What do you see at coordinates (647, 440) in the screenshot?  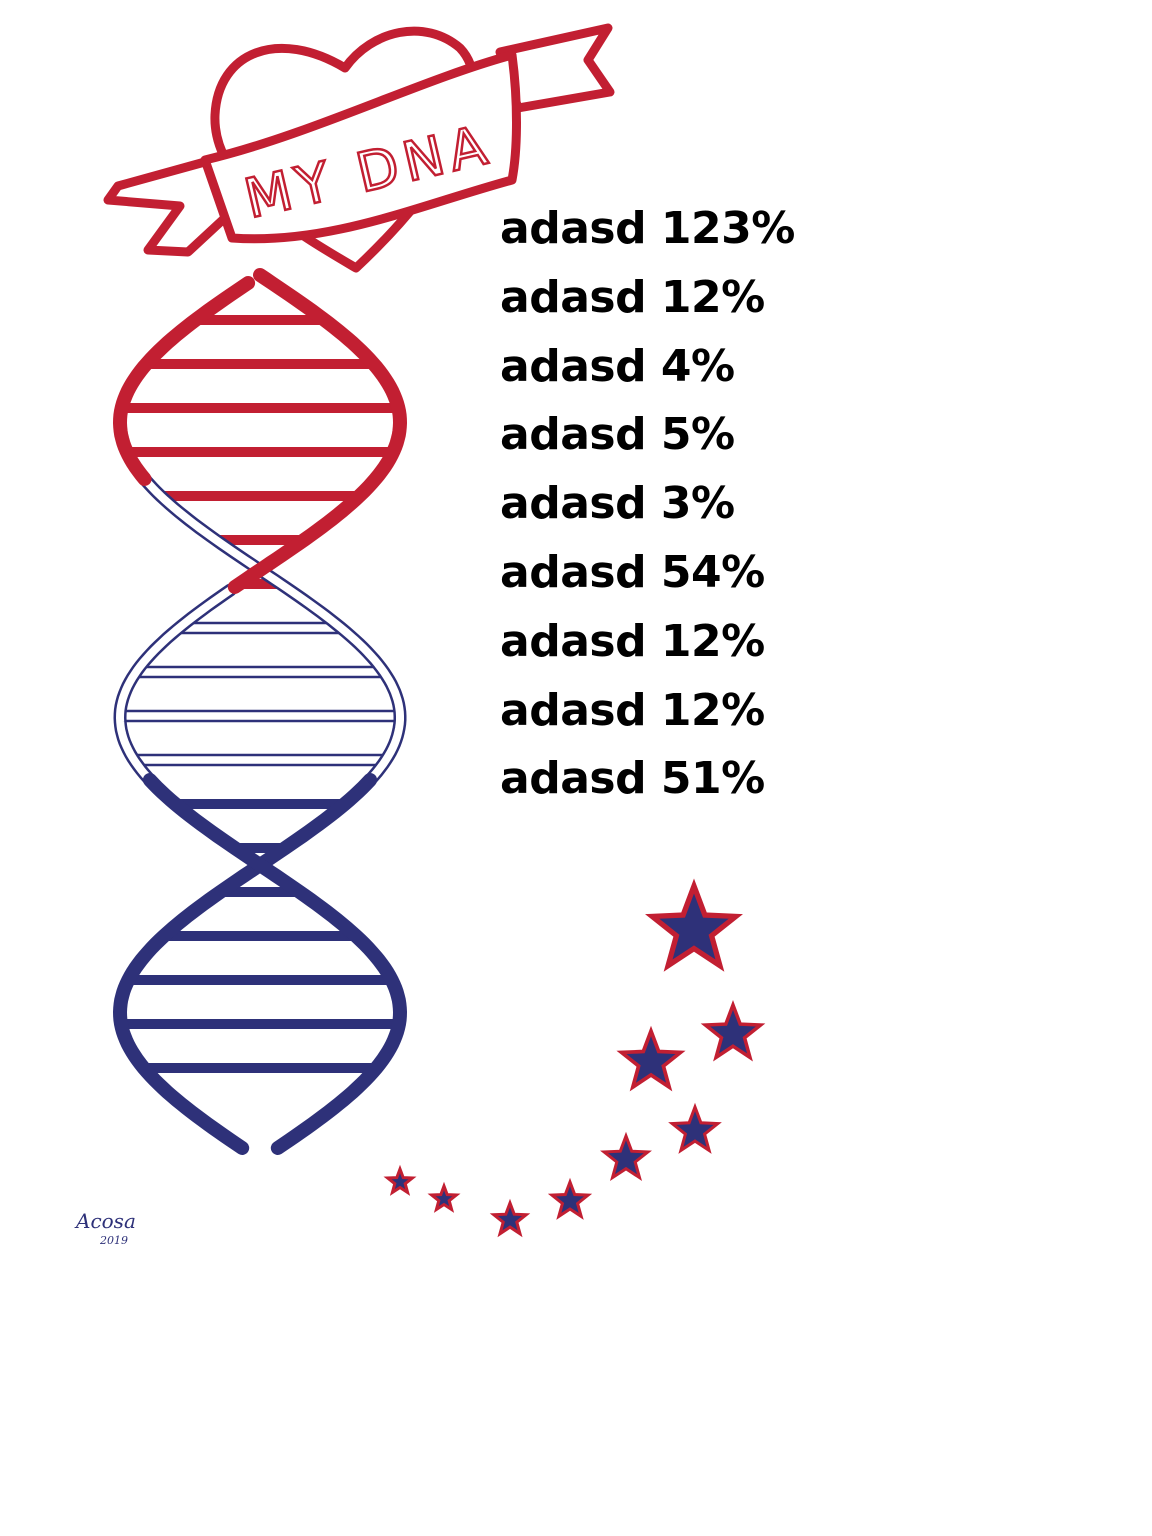 I see `list-item: adasd 5%` at bounding box center [647, 440].